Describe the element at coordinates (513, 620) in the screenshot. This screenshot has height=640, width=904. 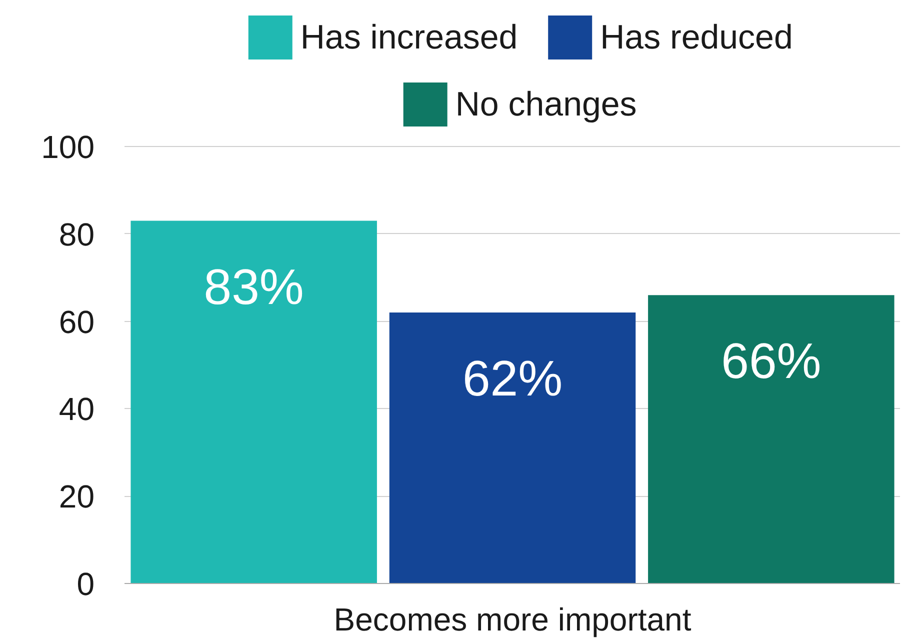
I see `x-tick-label: Becomes more important` at that location.